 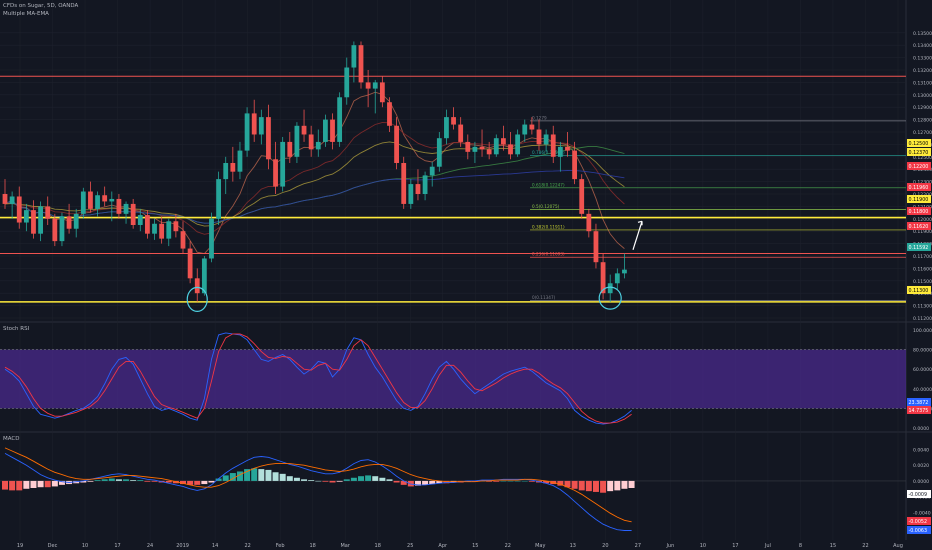 What do you see at coordinates (919, 227) in the screenshot?
I see `price-label-text: 0.11620` at bounding box center [919, 227].